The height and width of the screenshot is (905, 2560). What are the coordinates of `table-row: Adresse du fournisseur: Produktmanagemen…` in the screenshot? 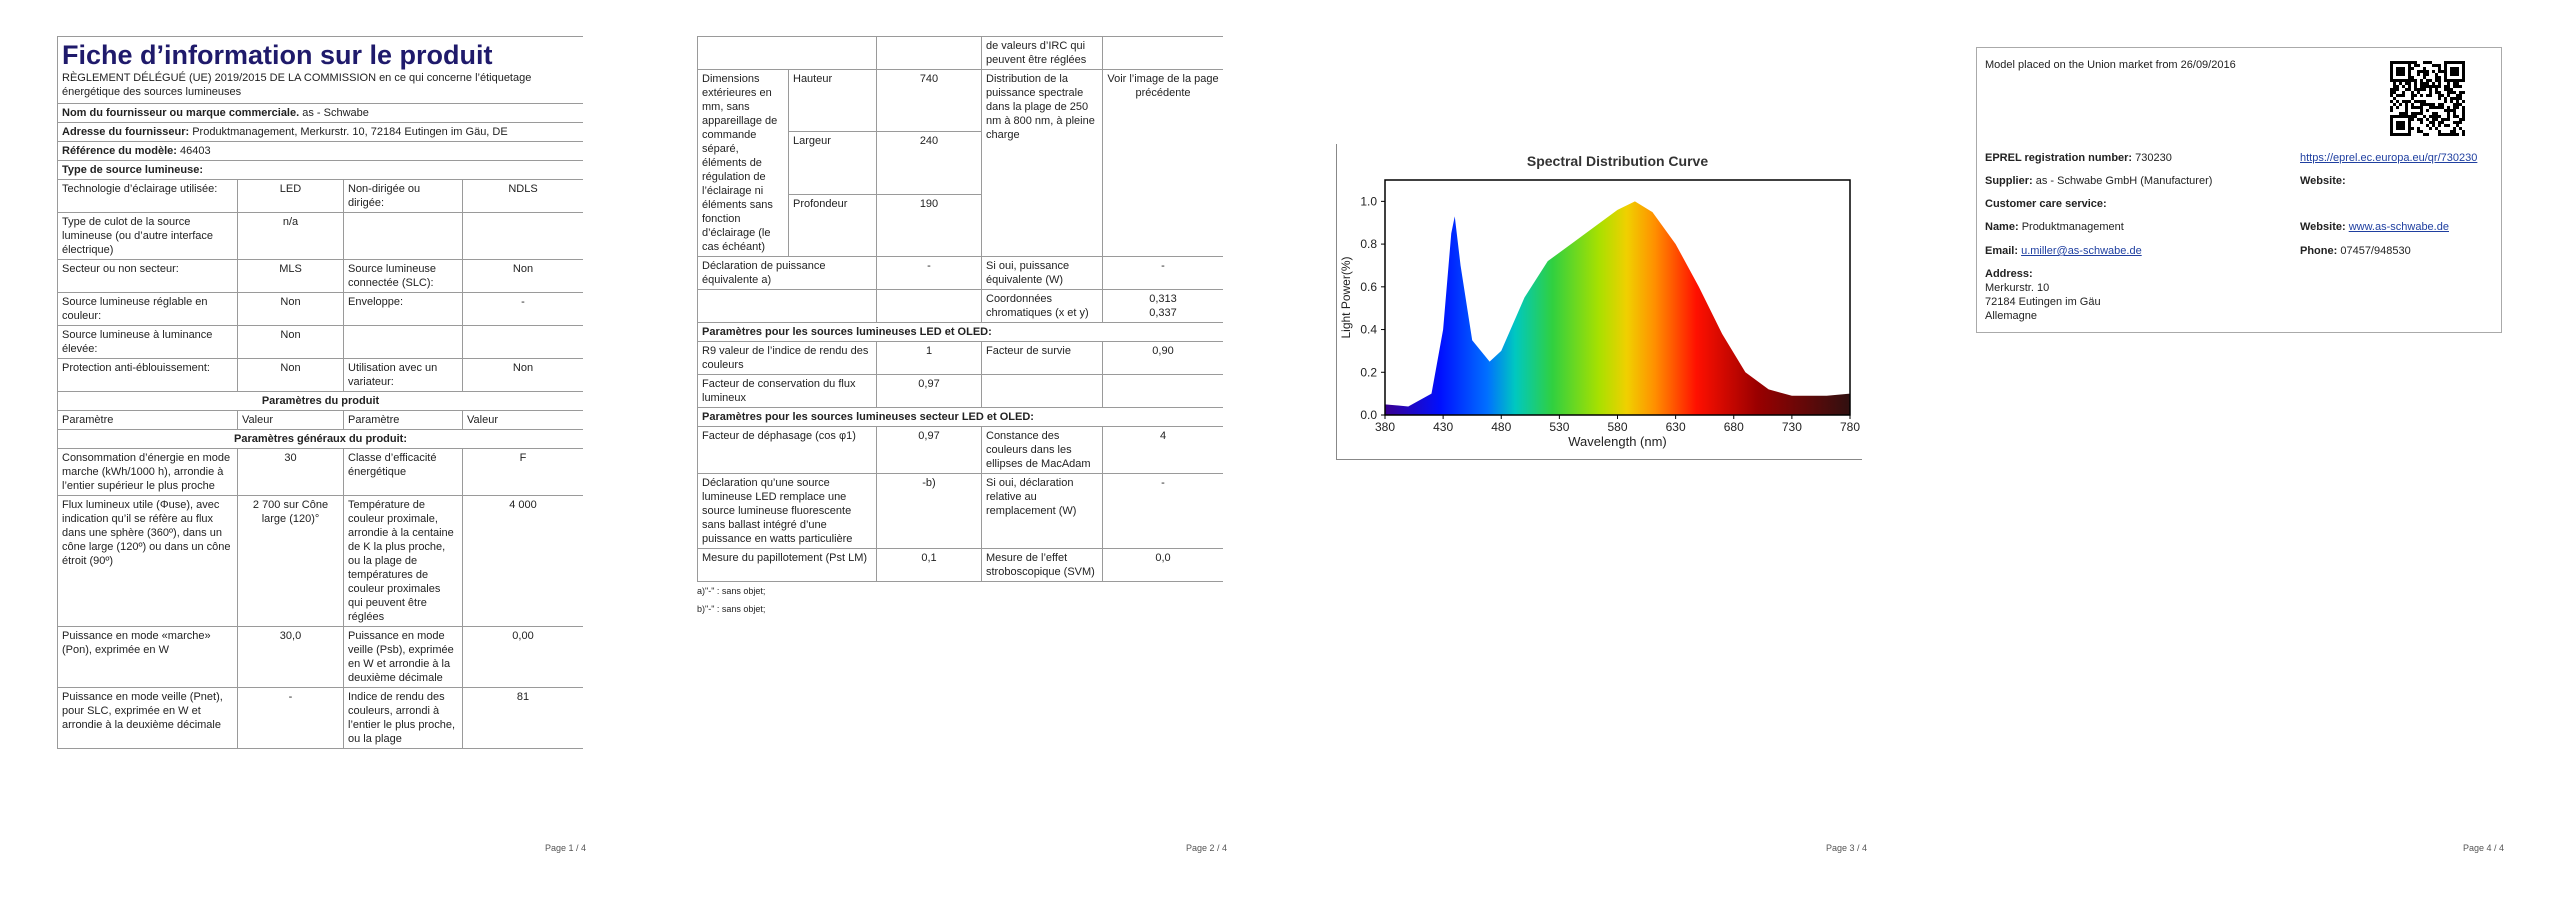 It's located at (320, 132).